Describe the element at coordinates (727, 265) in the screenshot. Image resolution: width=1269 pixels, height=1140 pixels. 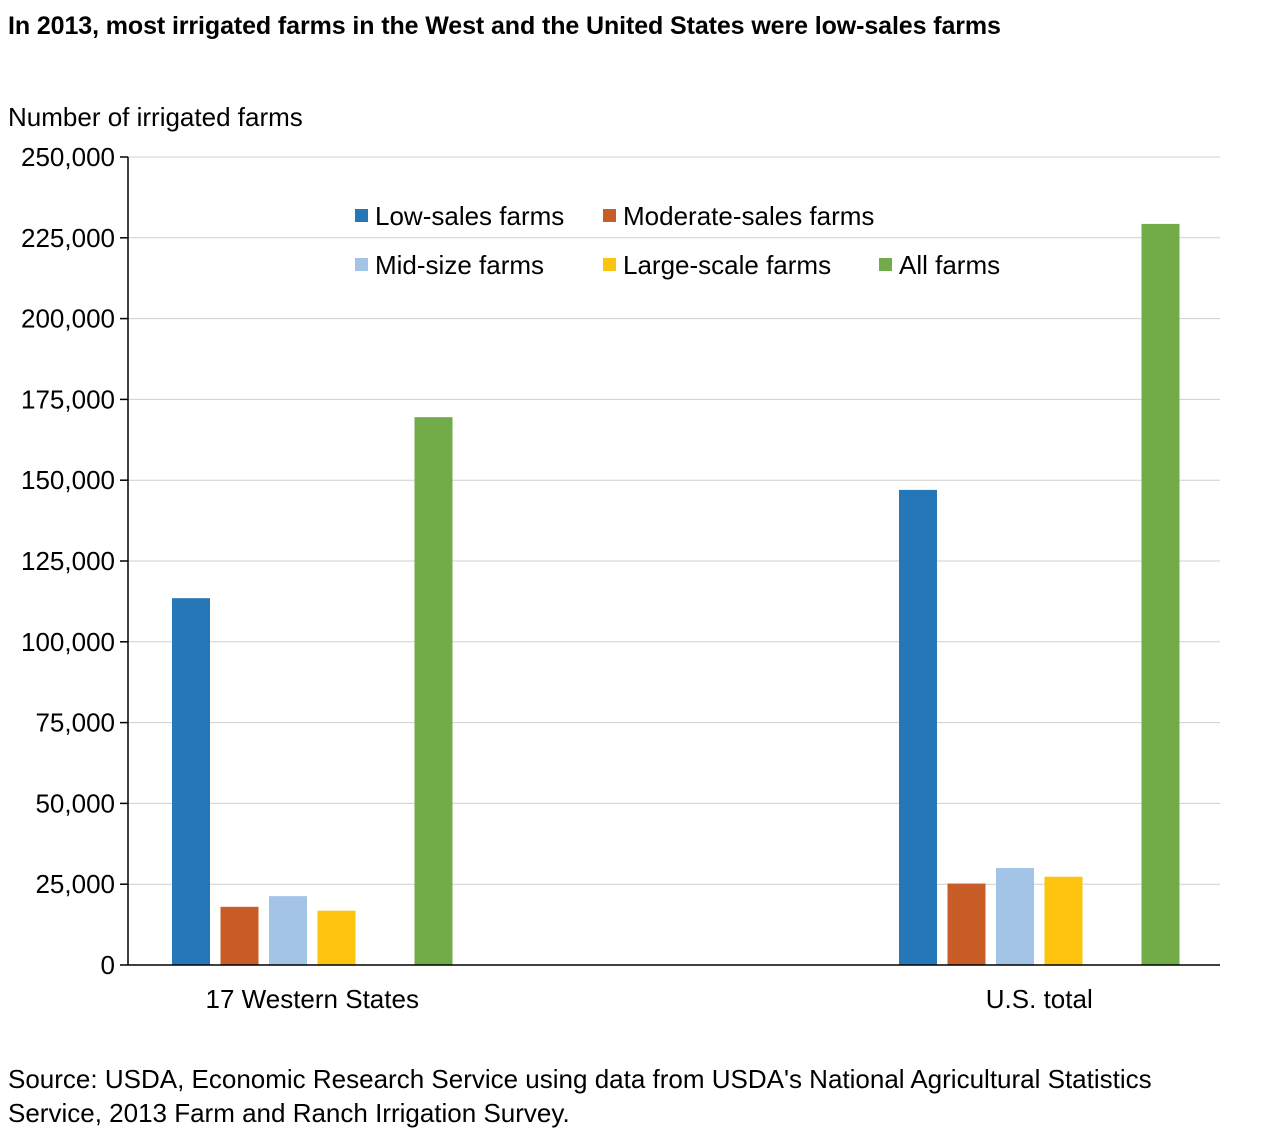
I see `legend-label: Large-scale farms` at that location.